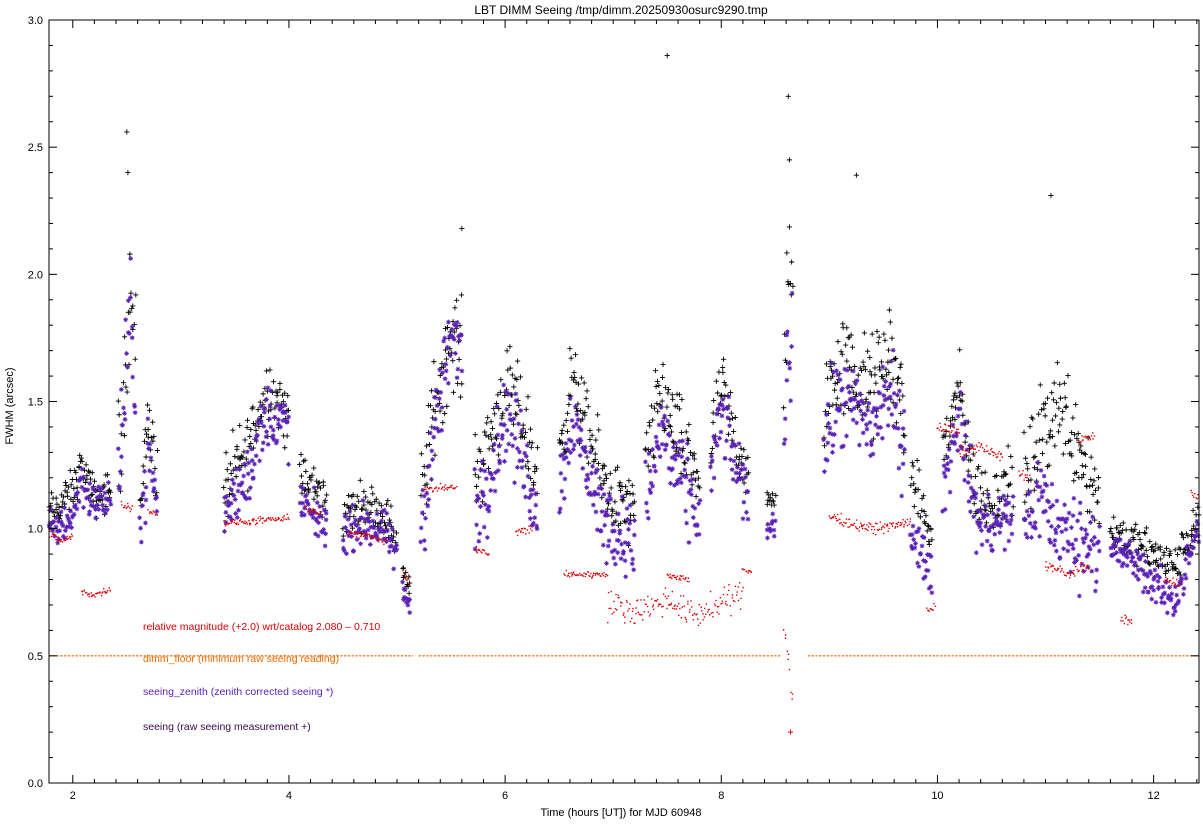  Describe the element at coordinates (241, 659) in the screenshot. I see `legend-entry-floor: dimm_floor (minimum raw seeing reading)` at that location.